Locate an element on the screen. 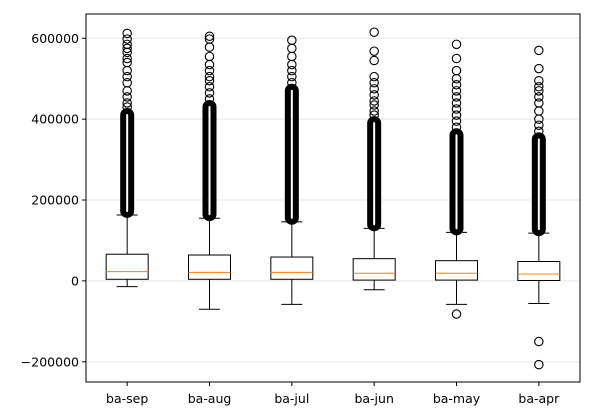 The width and height of the screenshot is (593, 416). x-tick-label: ba-apr is located at coordinates (539, 398).